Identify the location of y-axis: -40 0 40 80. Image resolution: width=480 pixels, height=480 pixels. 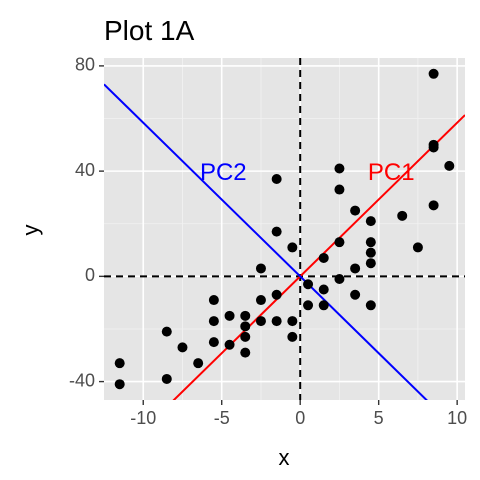
(86, 222).